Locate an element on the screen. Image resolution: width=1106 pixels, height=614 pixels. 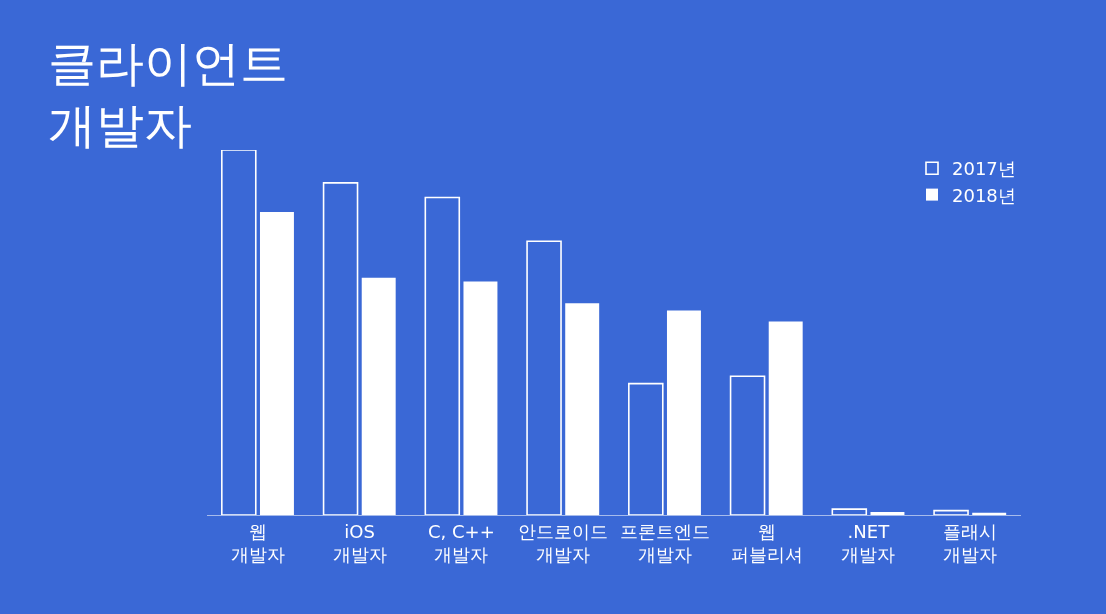
x-tick-label: 웹 개발자 is located at coordinates (257, 542).